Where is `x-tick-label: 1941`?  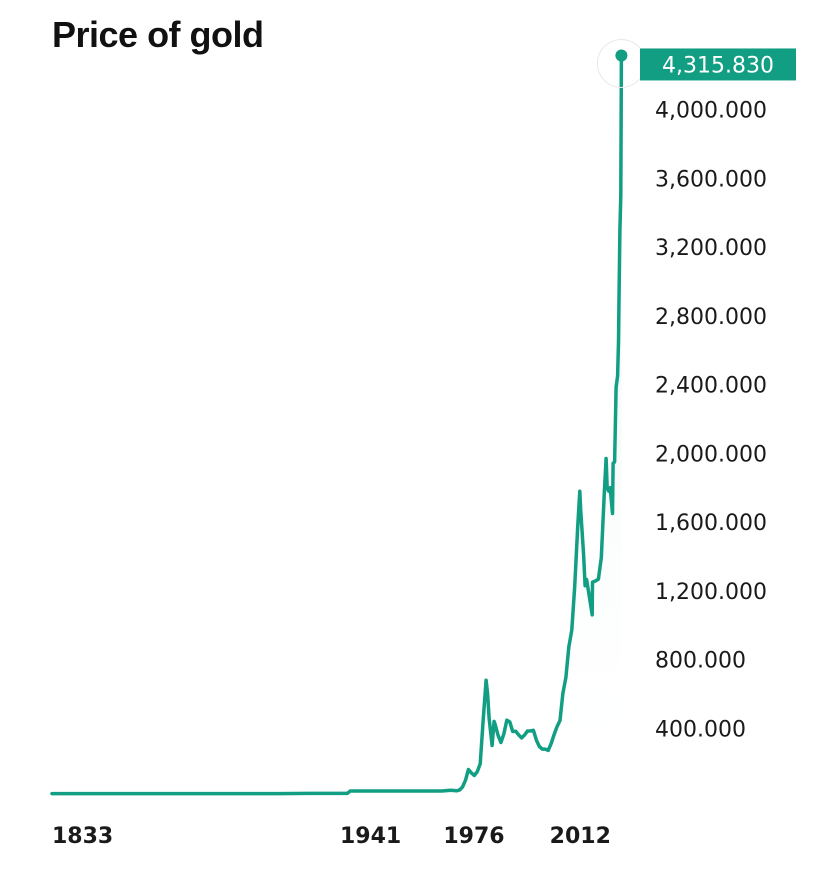
x-tick-label: 1941 is located at coordinates (370, 836).